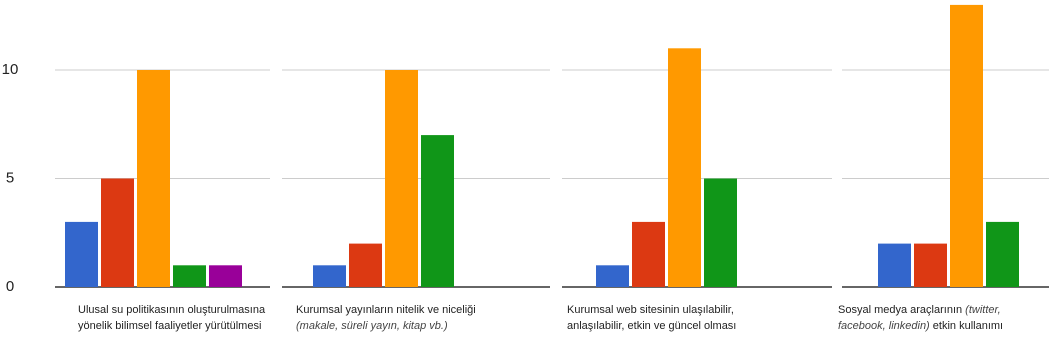 The image size is (1049, 360). What do you see at coordinates (930, 265) in the screenshot?
I see `bar-cat4-series2` at bounding box center [930, 265].